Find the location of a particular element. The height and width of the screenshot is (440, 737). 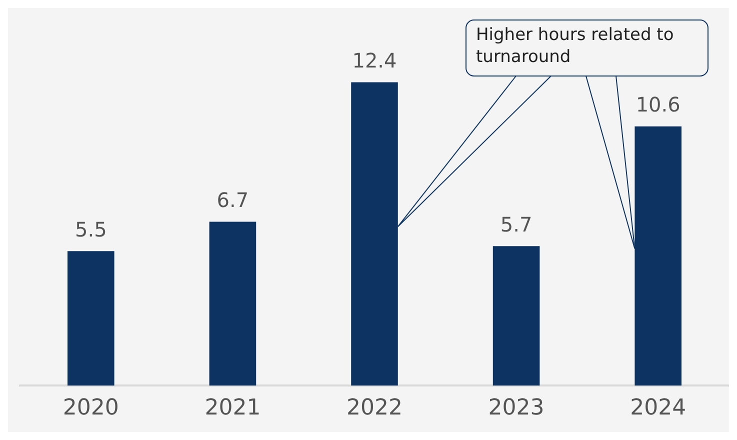

text: Higher hours related to turnaround is located at coordinates (575, 45).